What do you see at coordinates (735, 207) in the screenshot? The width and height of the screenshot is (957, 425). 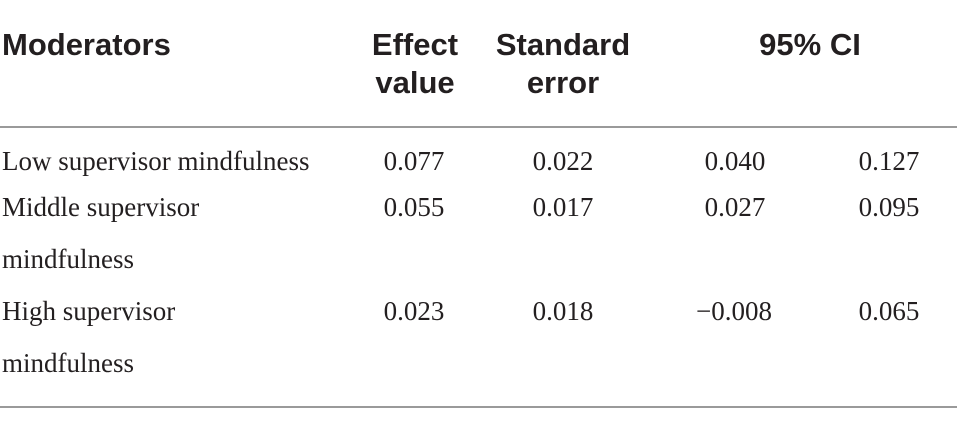 I see `row-2-ci-low: 0.027` at bounding box center [735, 207].